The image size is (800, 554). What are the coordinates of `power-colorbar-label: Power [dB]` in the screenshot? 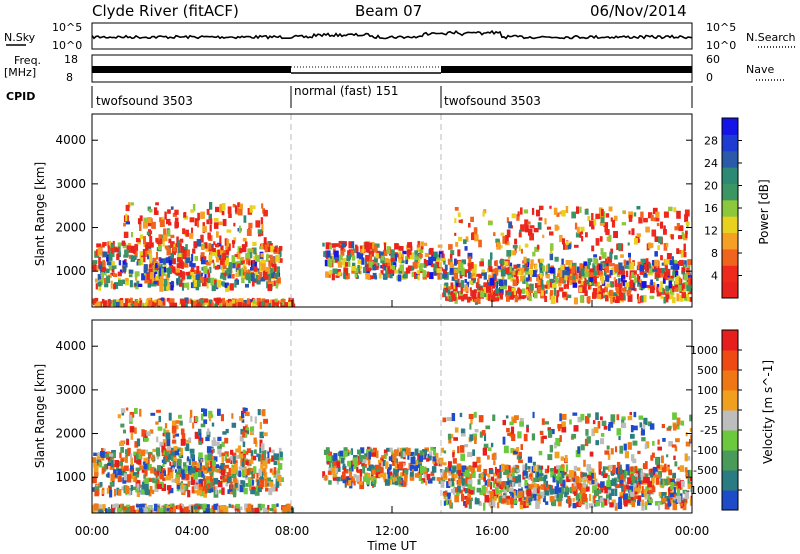 It's located at (764, 211).